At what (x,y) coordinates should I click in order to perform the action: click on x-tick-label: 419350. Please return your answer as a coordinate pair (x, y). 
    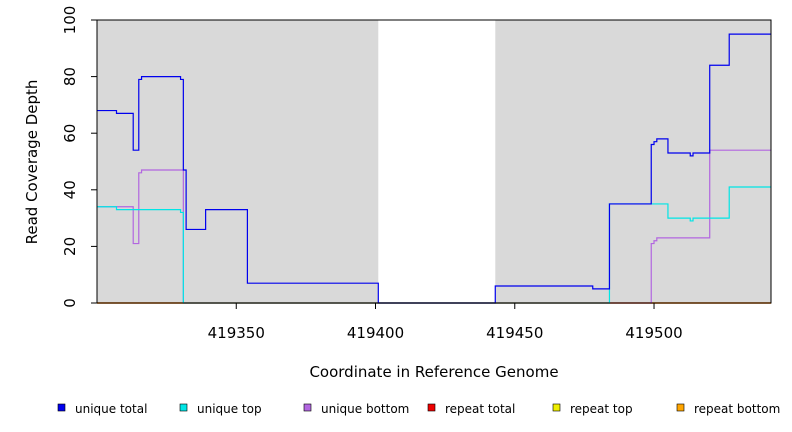
    Looking at the image, I should click on (236, 333).